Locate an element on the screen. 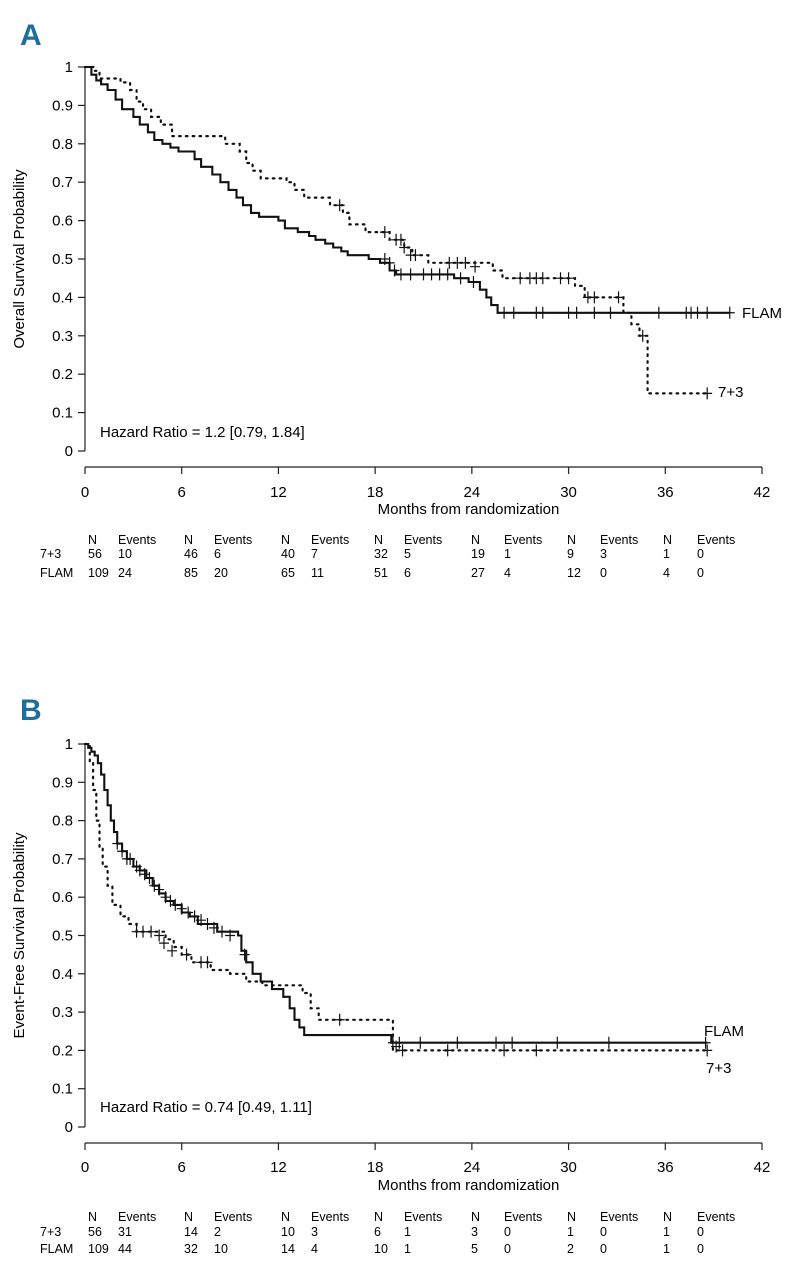 This screenshot has height=1280, width=793. risk-table-cell: 56 is located at coordinates (95, 554).